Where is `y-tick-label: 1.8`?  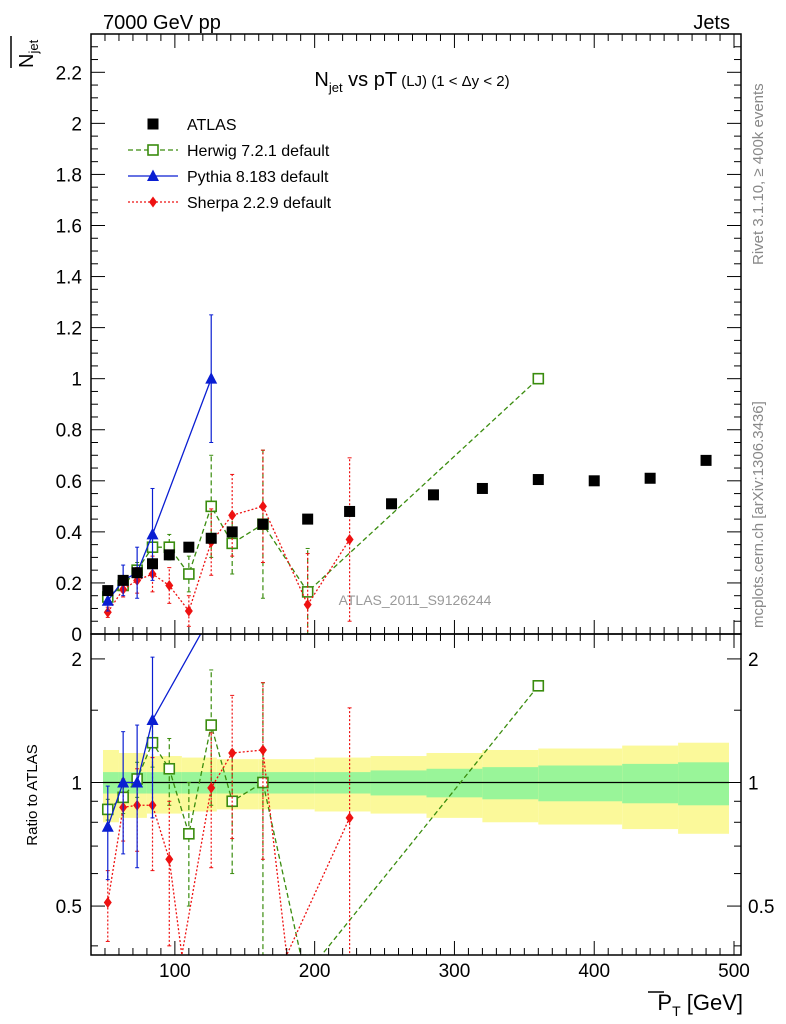 y-tick-label: 1.8 is located at coordinates (69, 175).